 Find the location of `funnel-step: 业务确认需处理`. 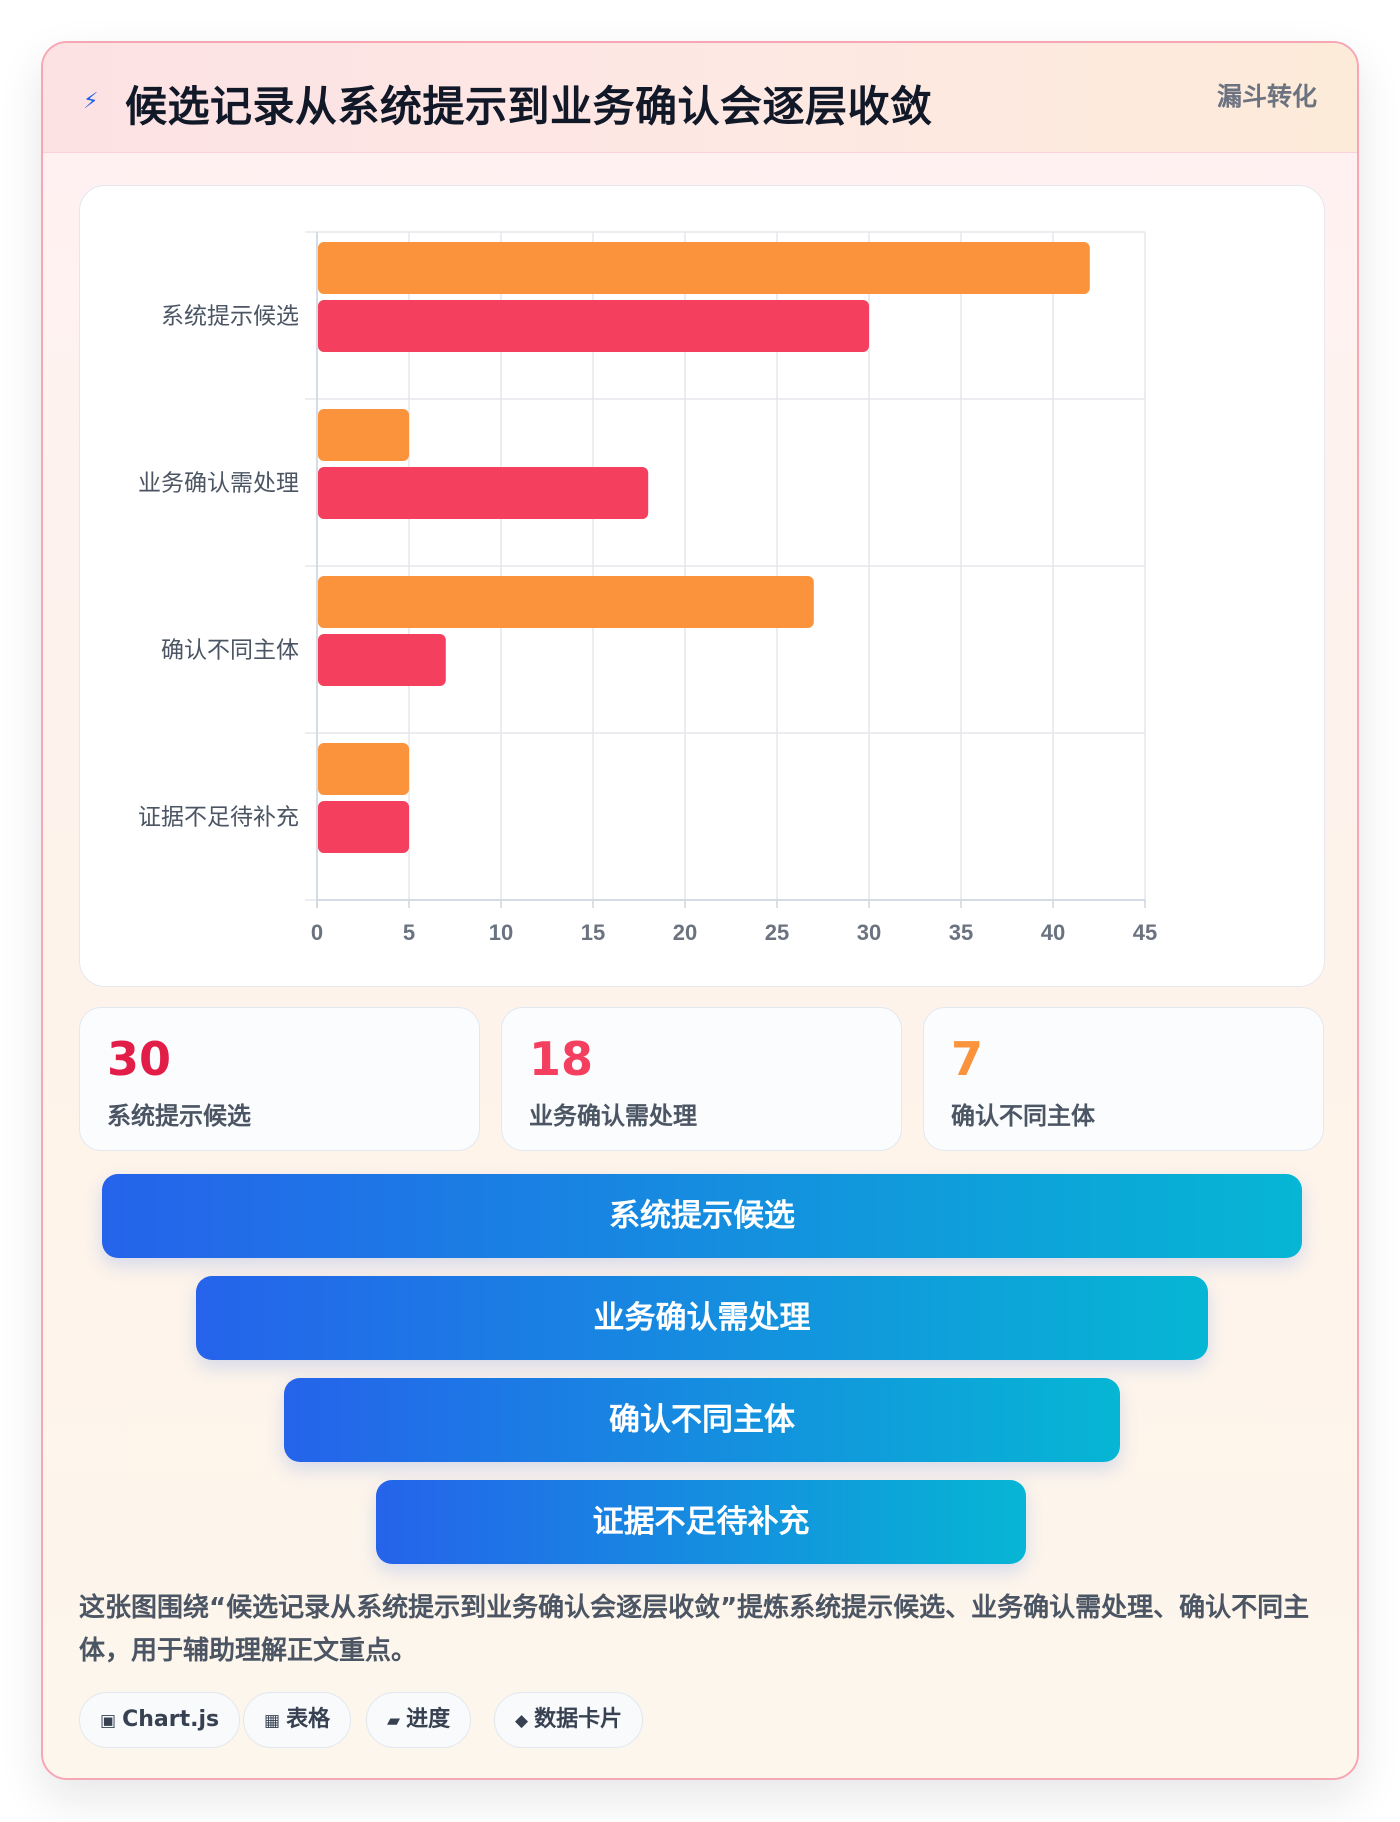

funnel-step: 业务确认需处理 is located at coordinates (702, 1318).